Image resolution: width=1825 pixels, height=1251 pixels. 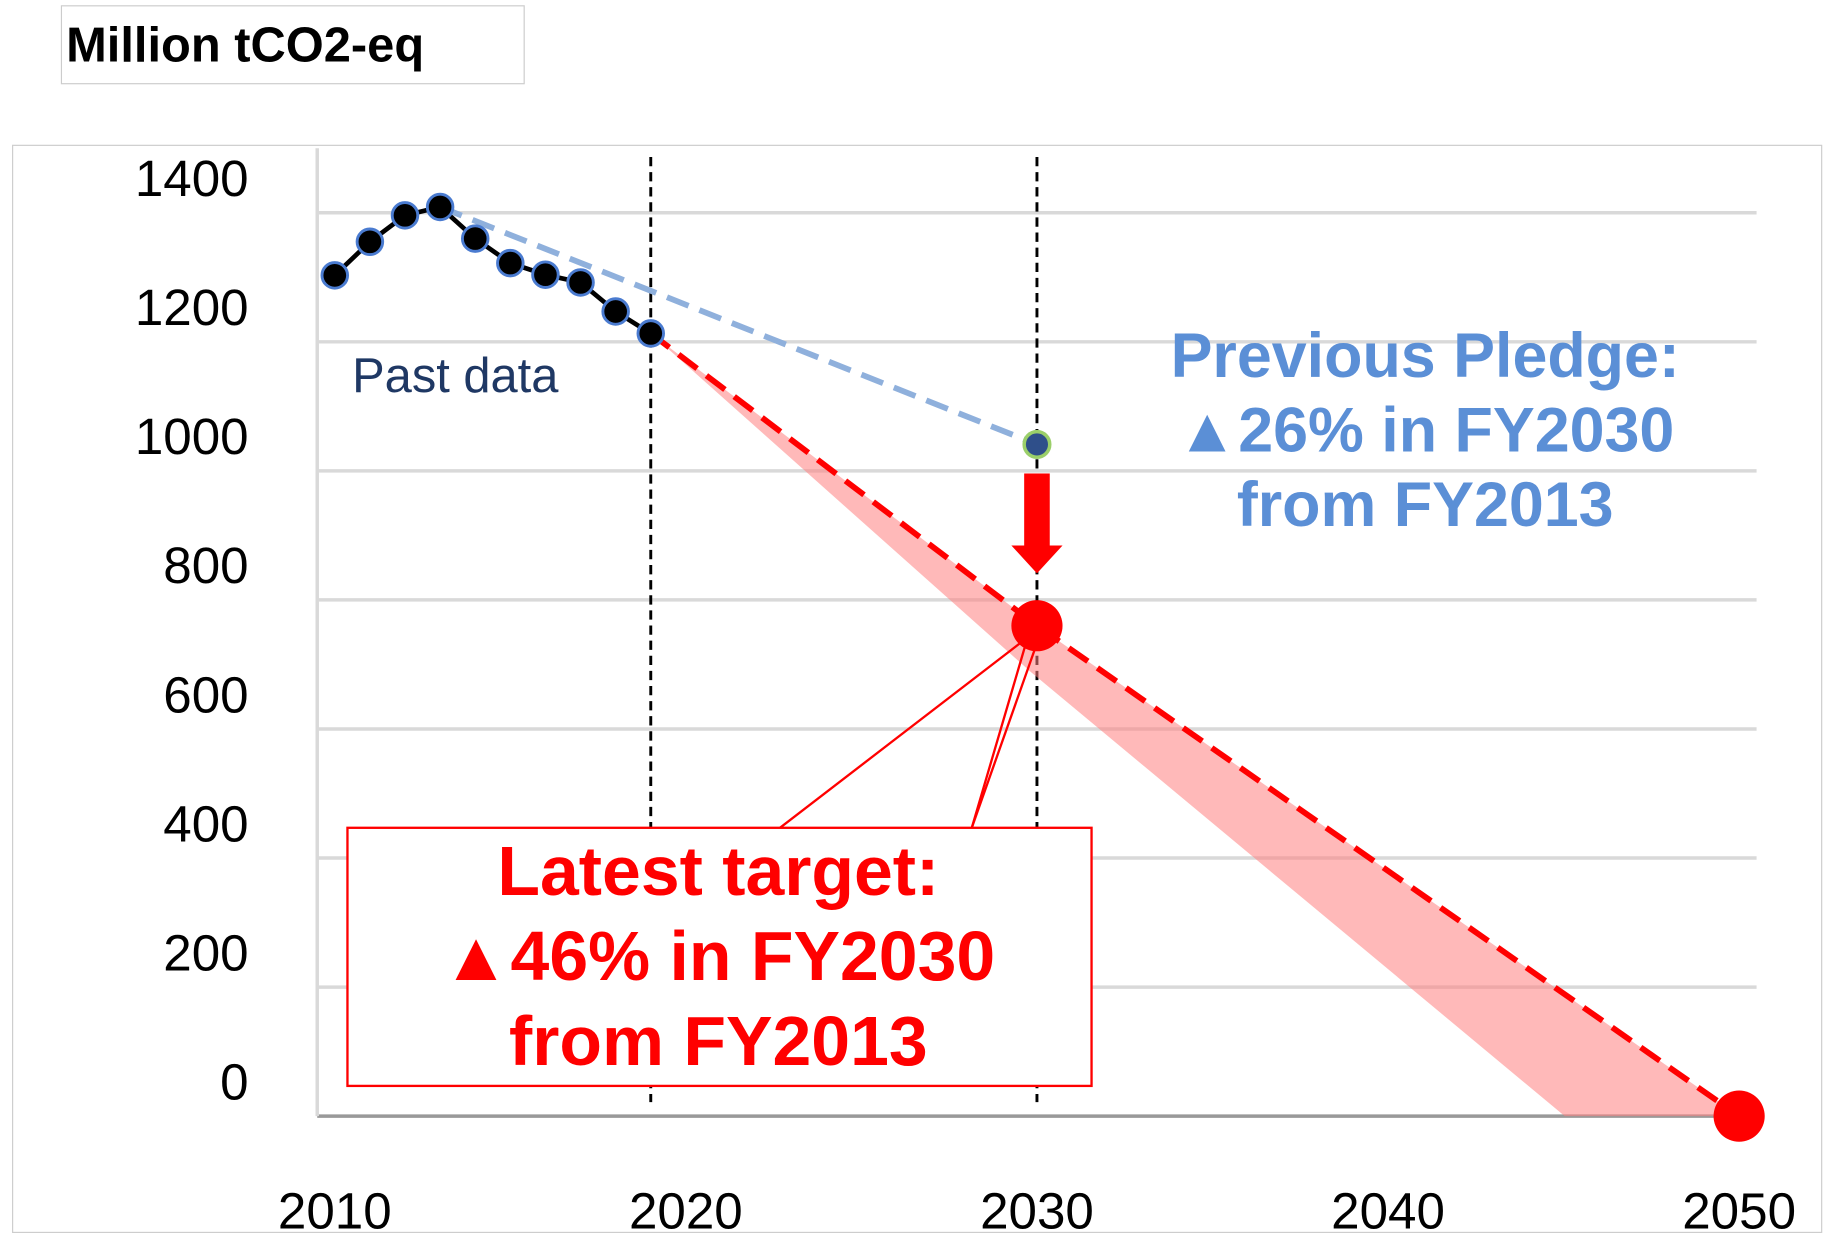 I want to click on x-tick-label: 2050, so click(x=1739, y=1210).